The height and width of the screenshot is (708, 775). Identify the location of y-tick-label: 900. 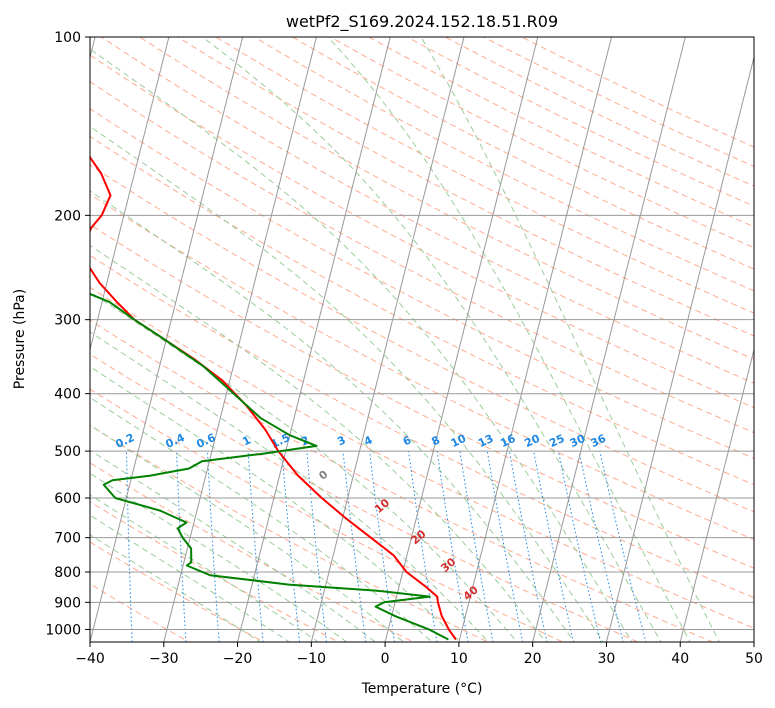
(67, 603).